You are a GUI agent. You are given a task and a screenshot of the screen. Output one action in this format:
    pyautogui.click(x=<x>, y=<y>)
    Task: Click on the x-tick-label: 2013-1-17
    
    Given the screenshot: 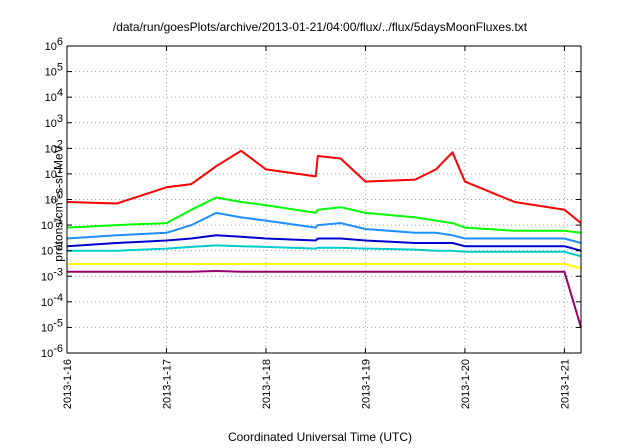 What is the action you would take?
    pyautogui.click(x=167, y=384)
    